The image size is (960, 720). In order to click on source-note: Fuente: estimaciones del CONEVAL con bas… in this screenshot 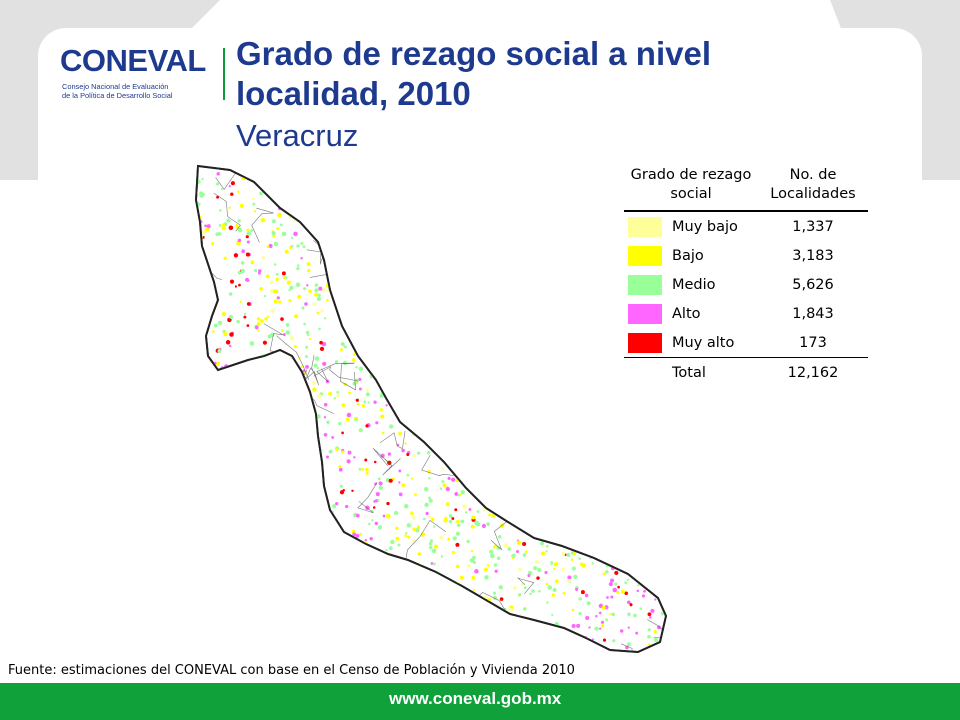, I will do `click(291, 670)`.